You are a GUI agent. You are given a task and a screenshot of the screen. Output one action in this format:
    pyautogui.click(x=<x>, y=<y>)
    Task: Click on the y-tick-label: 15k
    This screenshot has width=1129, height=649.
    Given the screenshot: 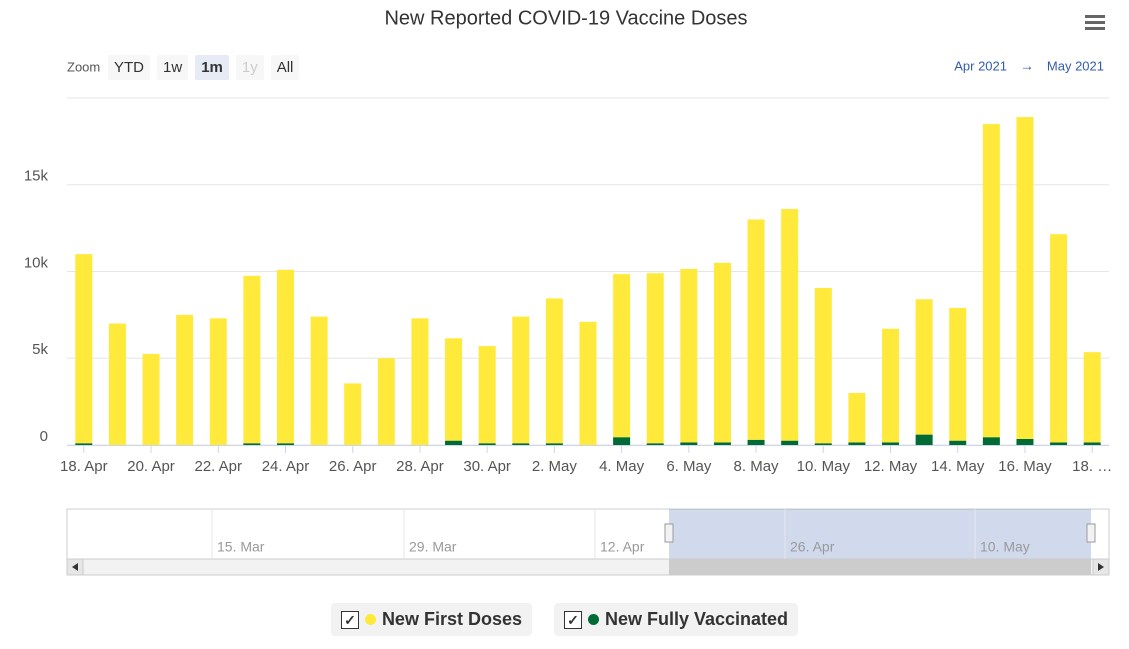 What is the action you would take?
    pyautogui.click(x=36, y=176)
    